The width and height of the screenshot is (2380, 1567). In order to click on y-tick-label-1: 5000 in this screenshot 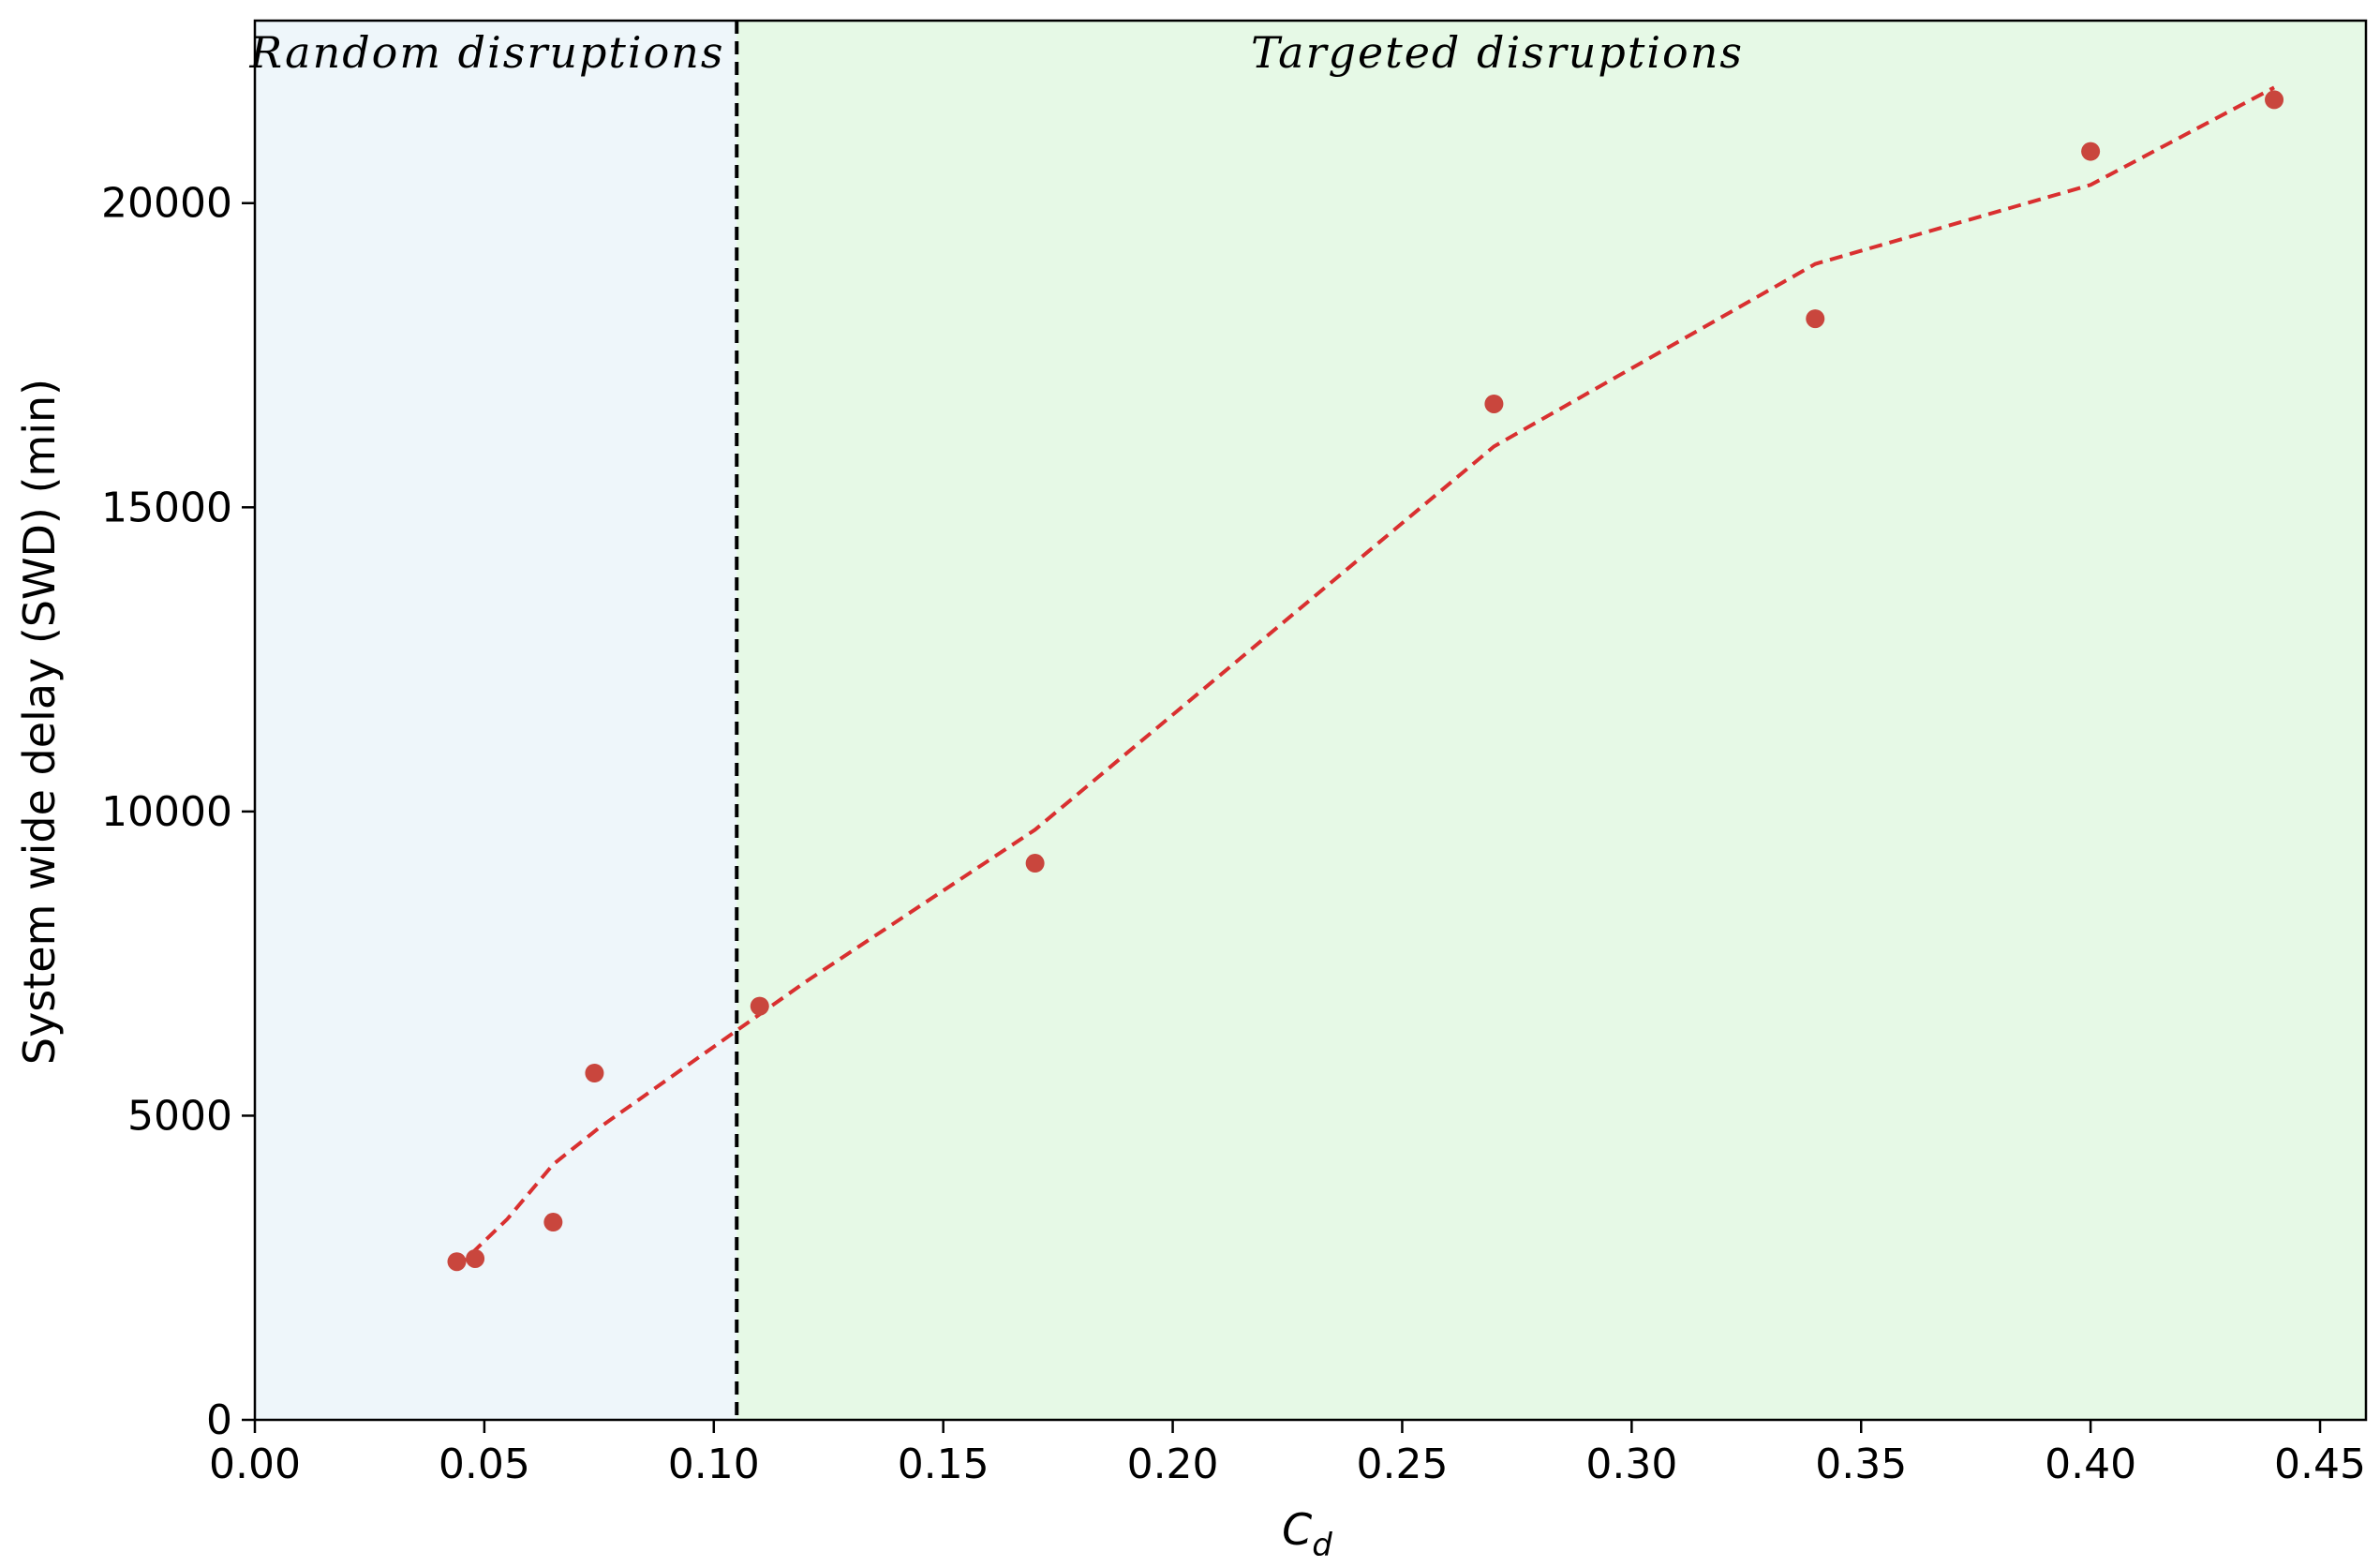, I will do `click(179, 1116)`.